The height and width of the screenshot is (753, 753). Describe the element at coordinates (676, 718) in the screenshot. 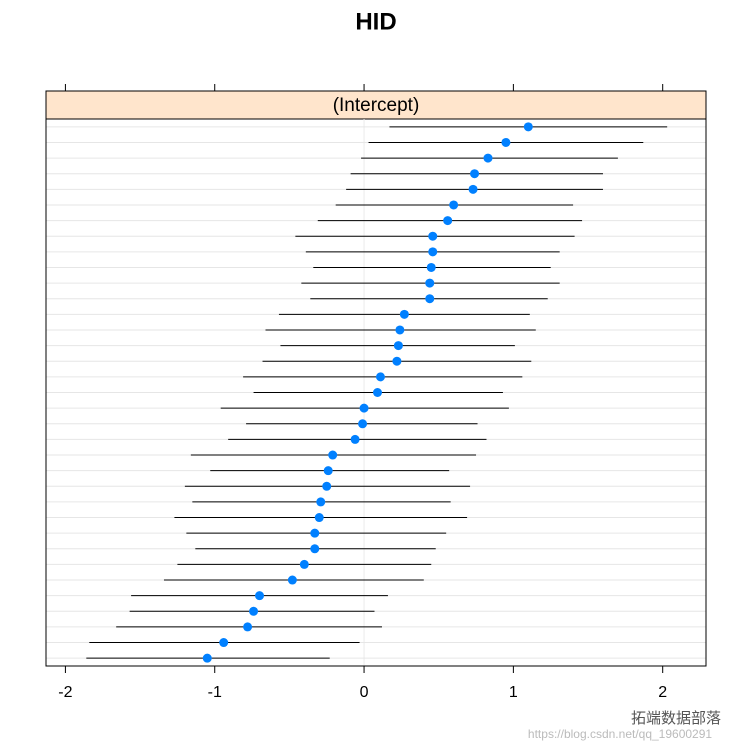

I see `watermark-brand: 拓端数据部落` at that location.